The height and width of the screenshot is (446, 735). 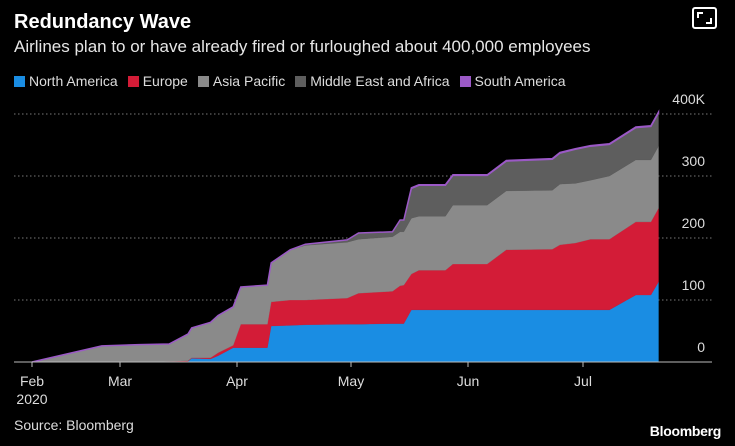 I want to click on x-tick-label: Jul, so click(x=583, y=381).